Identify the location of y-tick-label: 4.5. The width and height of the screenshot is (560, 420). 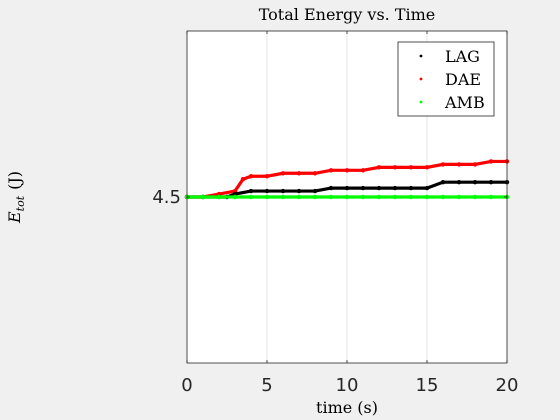
(166, 197).